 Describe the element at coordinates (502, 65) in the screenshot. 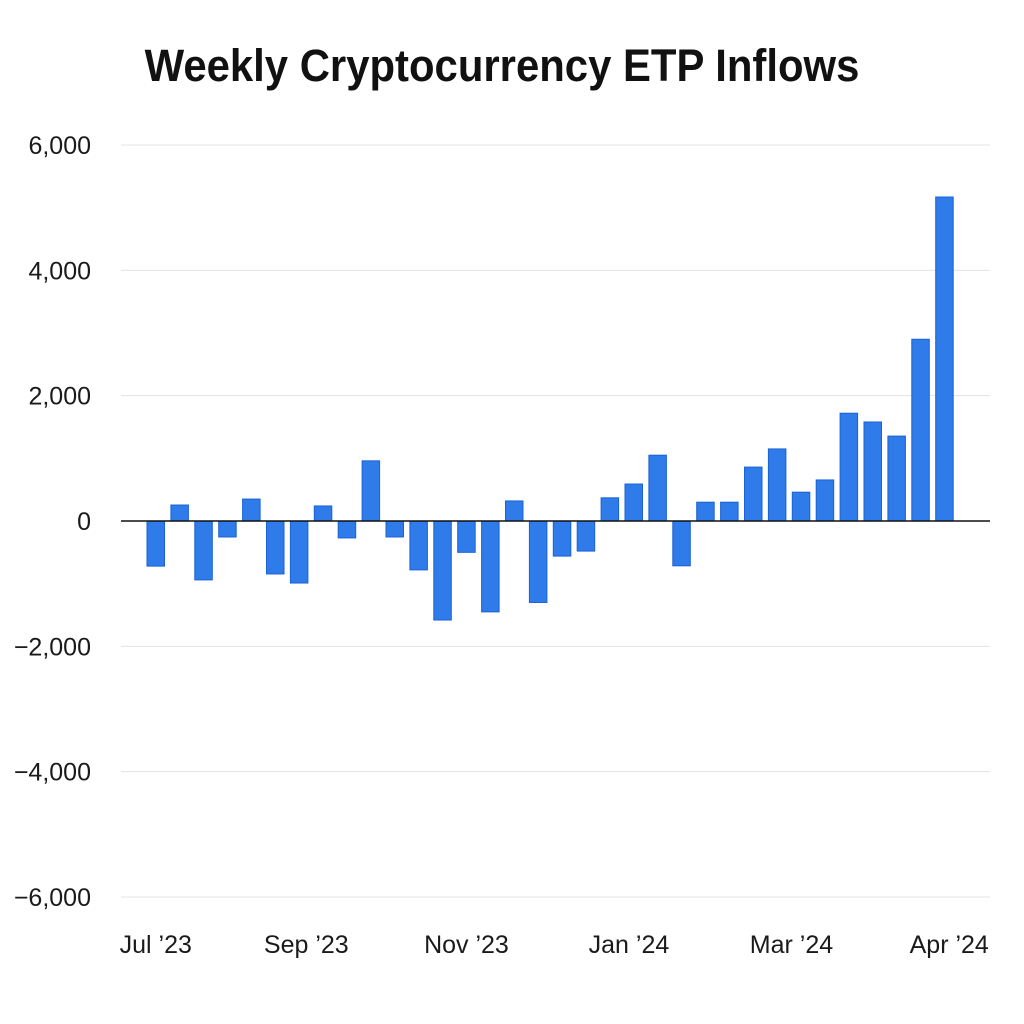

I see `chart-title: Weekly Cryptocurrency ETP Inflows` at that location.